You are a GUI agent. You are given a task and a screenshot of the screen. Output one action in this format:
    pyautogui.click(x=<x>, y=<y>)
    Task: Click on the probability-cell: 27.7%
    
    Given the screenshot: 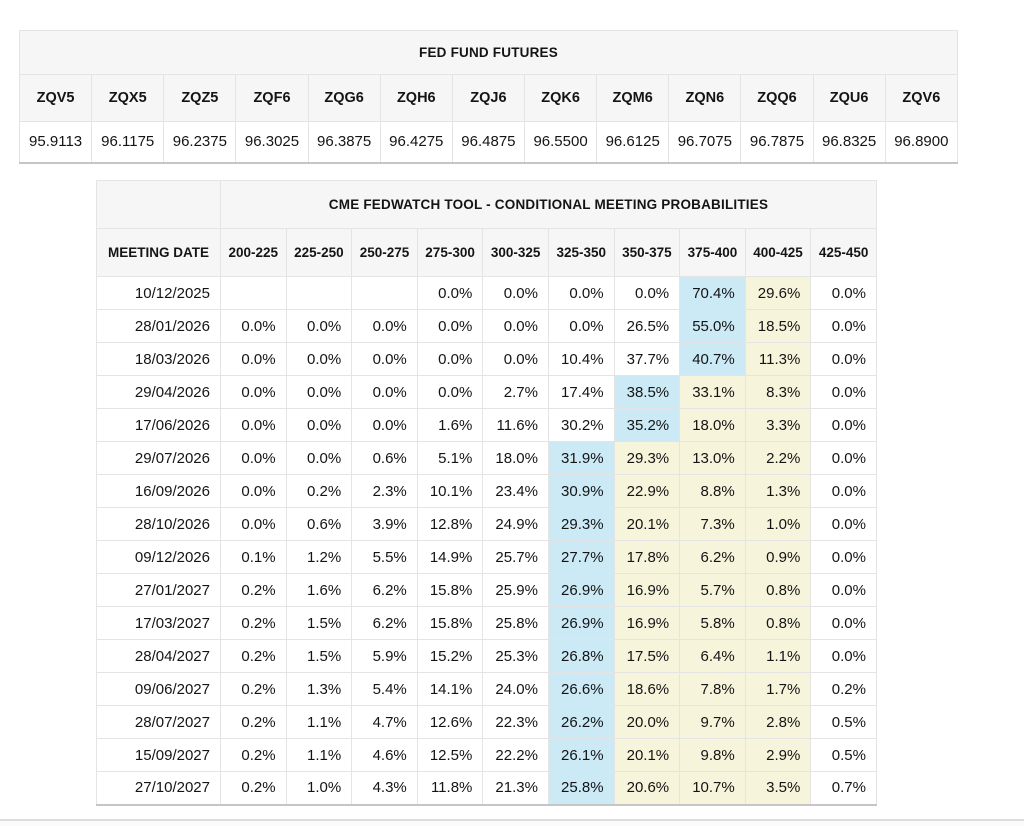 What is the action you would take?
    pyautogui.click(x=581, y=557)
    